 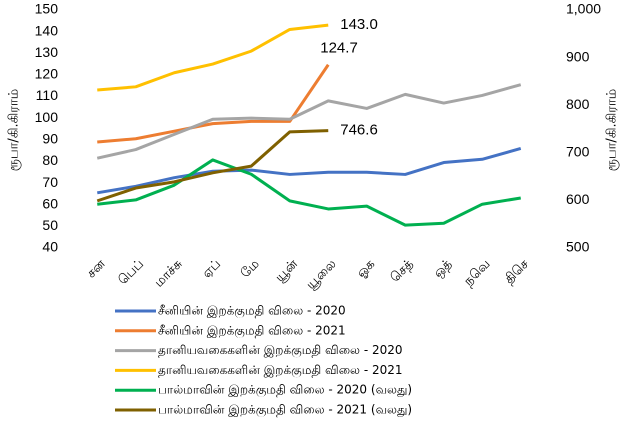 What do you see at coordinates (339, 48) in the screenshot?
I see `data-label: 124.7` at bounding box center [339, 48].